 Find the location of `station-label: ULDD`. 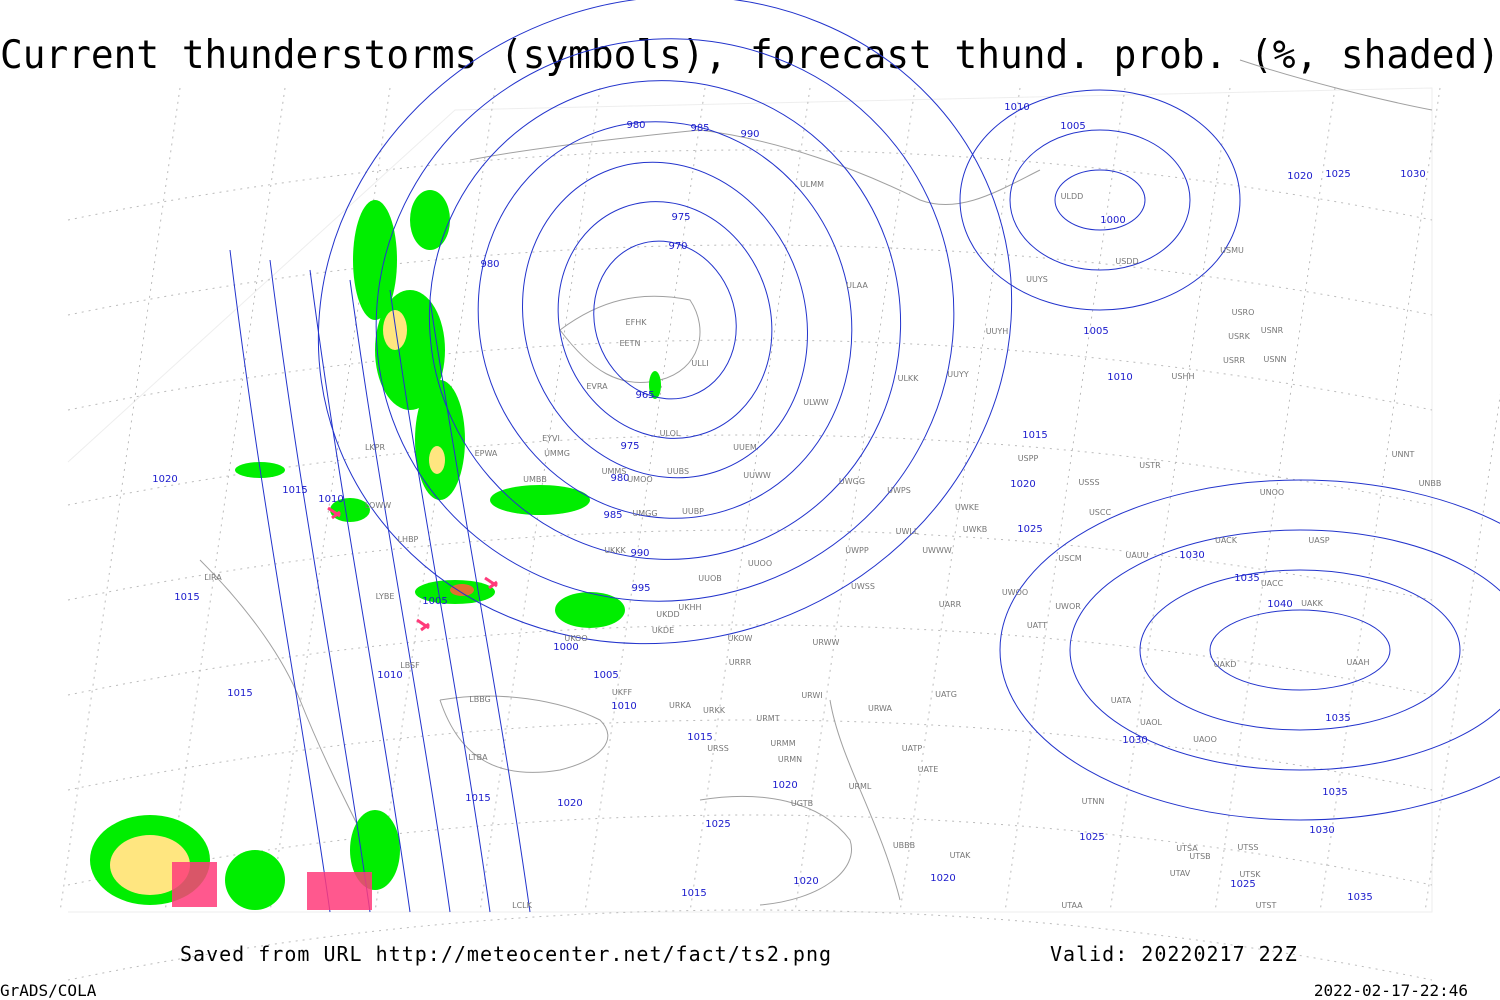

station-label: ULDD is located at coordinates (1072, 196).